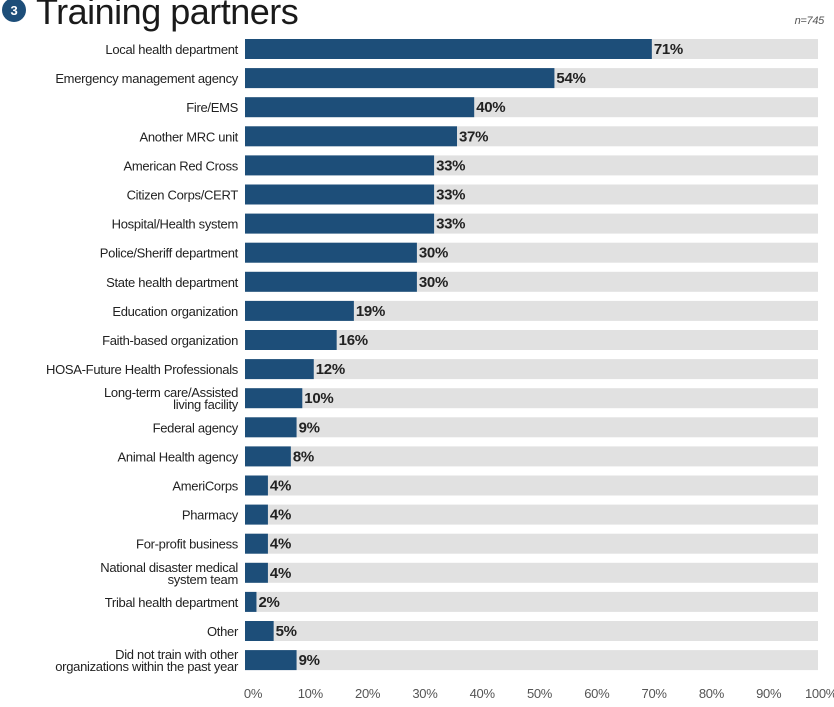 Image resolution: width=834 pixels, height=707 pixels. I want to click on x-tick-label: 0%, so click(253, 693).